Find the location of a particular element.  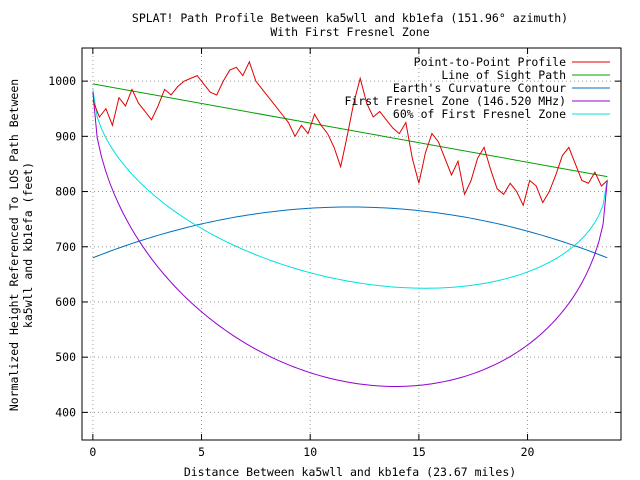

y-tick-label: 800 is located at coordinates (65, 192).